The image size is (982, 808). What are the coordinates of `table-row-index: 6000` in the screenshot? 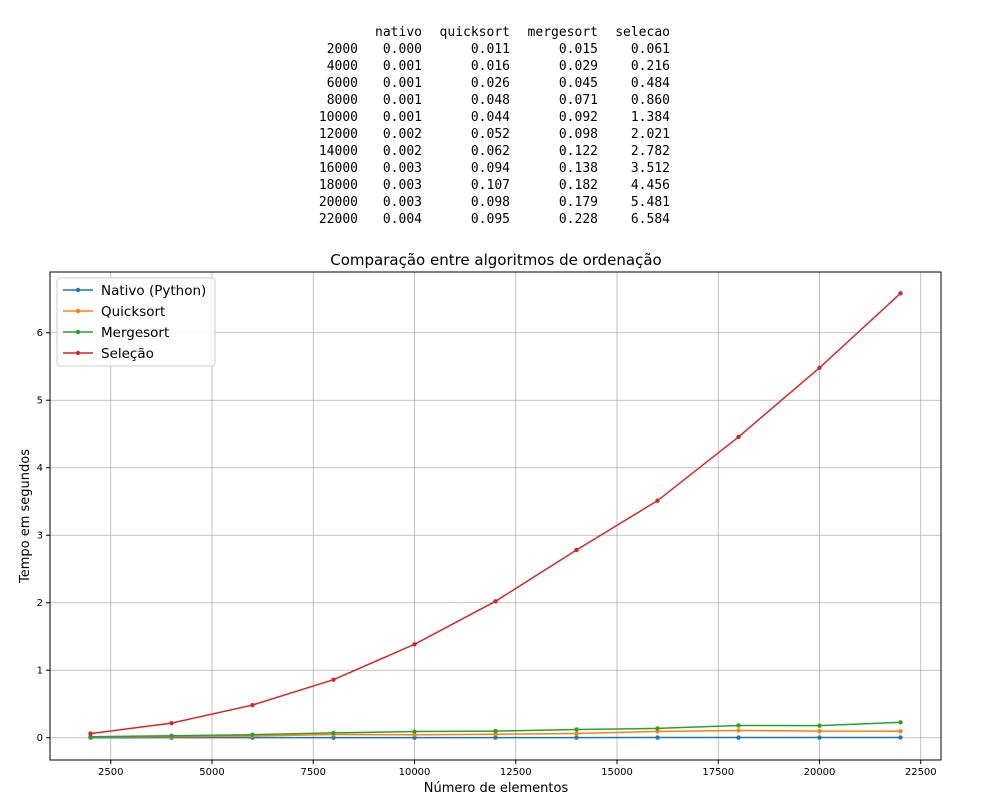 It's located at (342, 83).